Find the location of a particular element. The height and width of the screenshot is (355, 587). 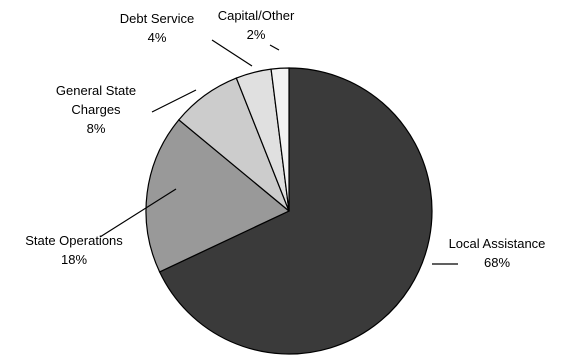

slice-name-capital-other: Capital/Other is located at coordinates (256, 15).